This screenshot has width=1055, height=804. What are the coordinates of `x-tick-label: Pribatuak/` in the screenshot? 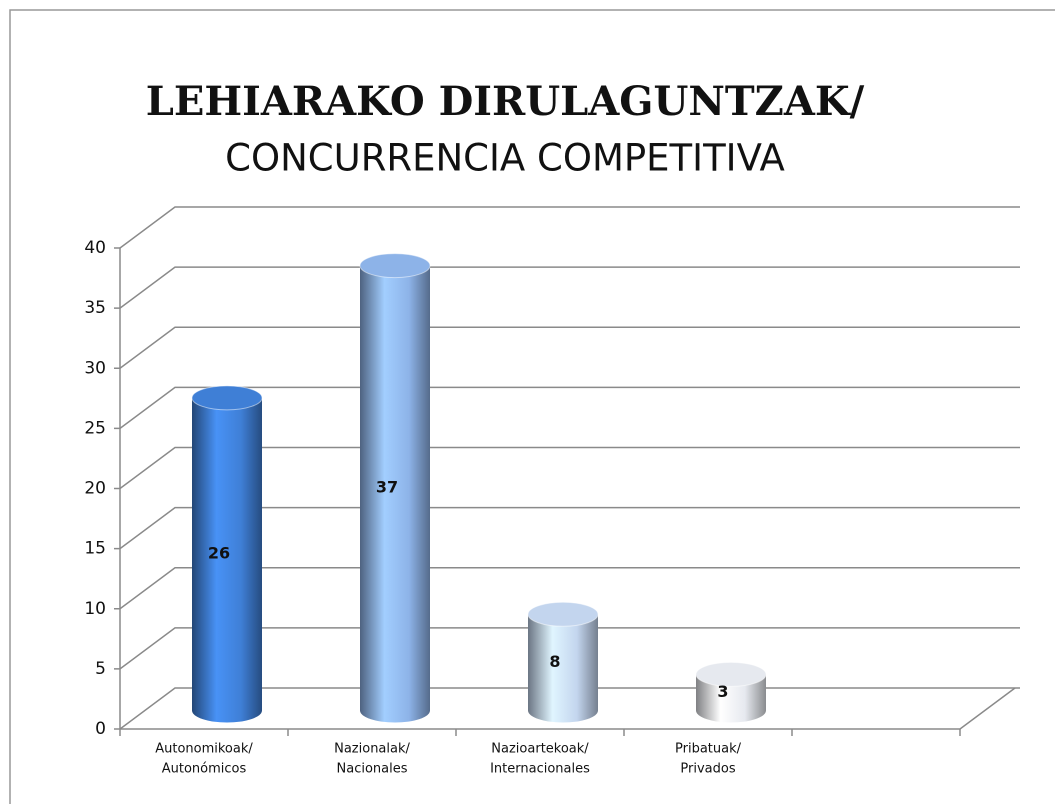 It's located at (708, 749).